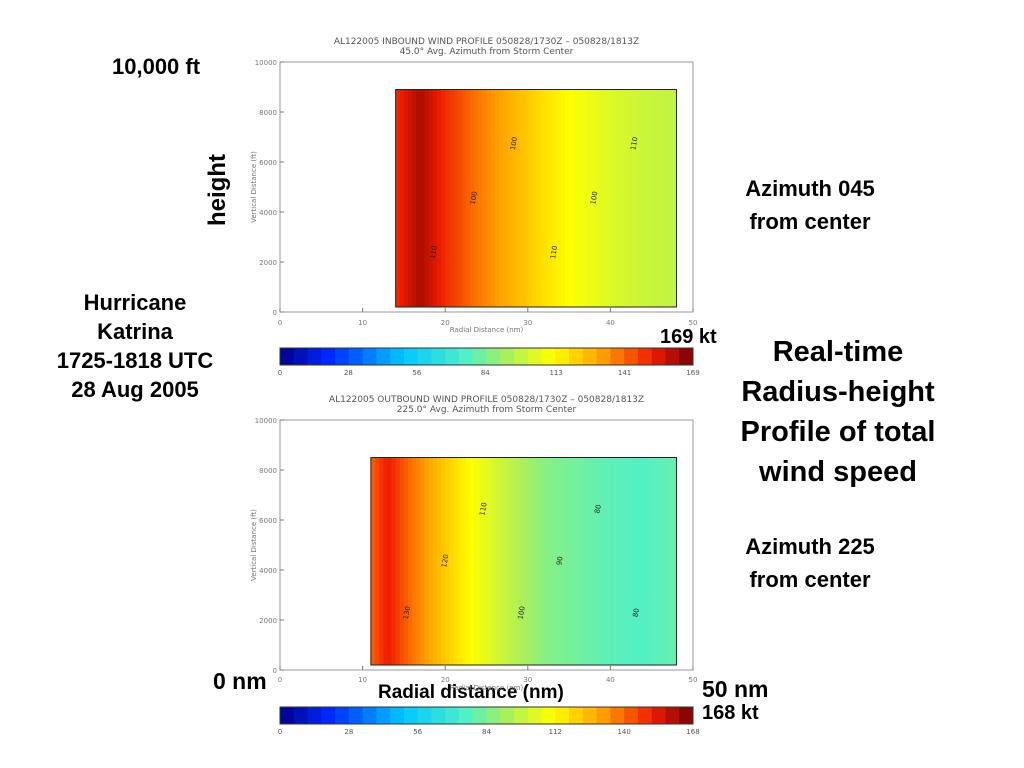 This screenshot has width=1024, height=768. What do you see at coordinates (348, 373) in the screenshot?
I see `colorbar-tick-label: 28` at bounding box center [348, 373].